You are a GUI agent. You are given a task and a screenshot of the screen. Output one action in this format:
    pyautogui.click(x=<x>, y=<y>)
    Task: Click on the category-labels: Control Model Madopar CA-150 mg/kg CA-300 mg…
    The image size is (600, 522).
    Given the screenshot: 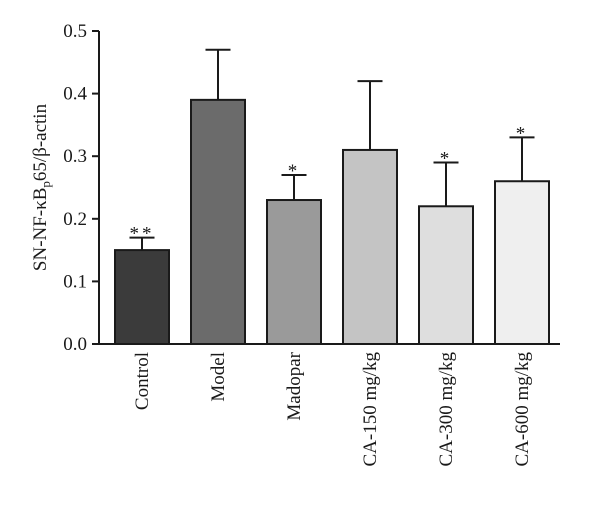 What is the action you would take?
    pyautogui.click(x=332, y=408)
    